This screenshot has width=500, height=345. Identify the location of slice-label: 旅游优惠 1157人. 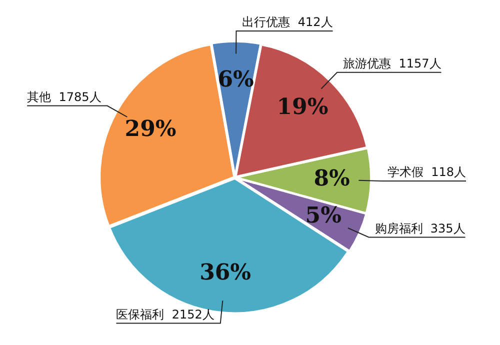
(392, 63).